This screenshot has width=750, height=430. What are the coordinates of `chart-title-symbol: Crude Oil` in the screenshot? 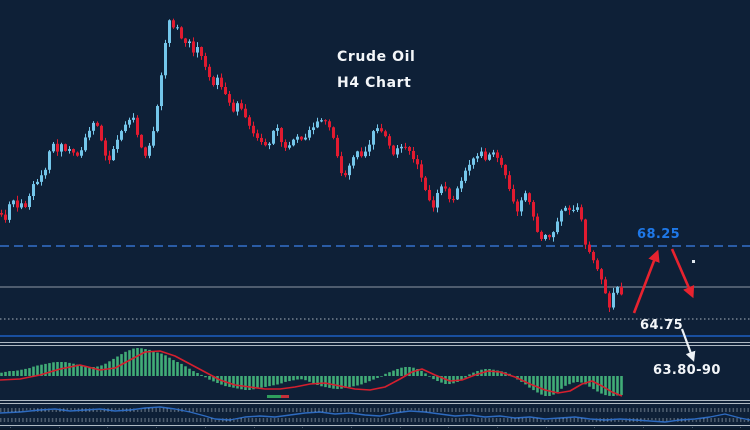 It's located at (376, 57).